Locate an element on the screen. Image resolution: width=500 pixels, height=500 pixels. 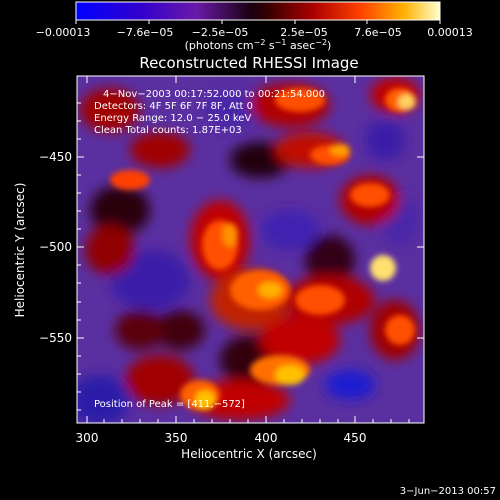
plot-title: Reconstructed RHESSI Image is located at coordinates (248, 63).